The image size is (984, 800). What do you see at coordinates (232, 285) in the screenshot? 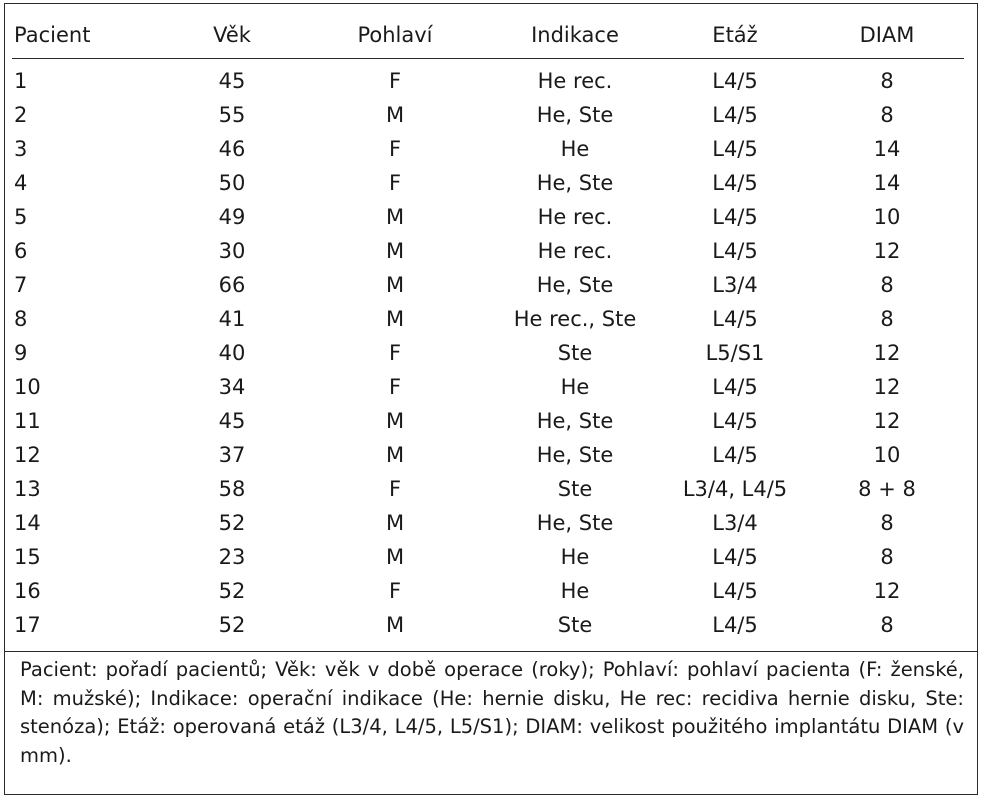
I see `cell-vek: 66` at bounding box center [232, 285].